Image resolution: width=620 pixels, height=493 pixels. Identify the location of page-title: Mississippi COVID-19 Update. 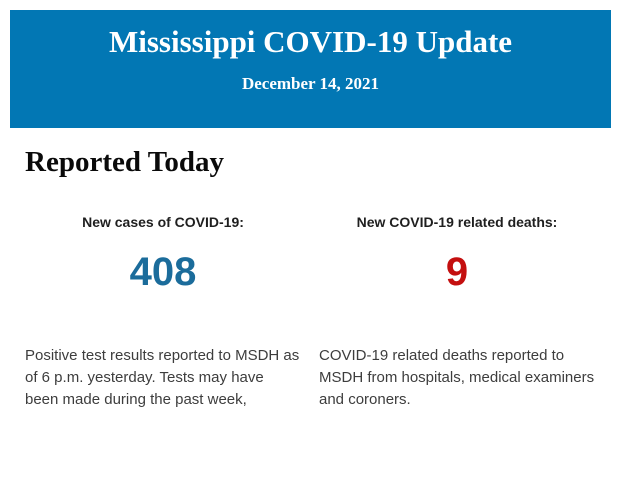
(310, 41).